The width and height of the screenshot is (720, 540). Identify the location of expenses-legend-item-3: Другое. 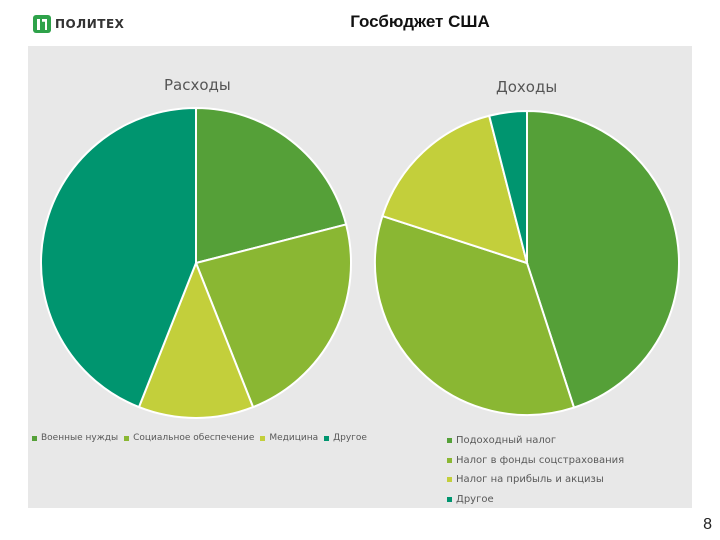
(345, 438).